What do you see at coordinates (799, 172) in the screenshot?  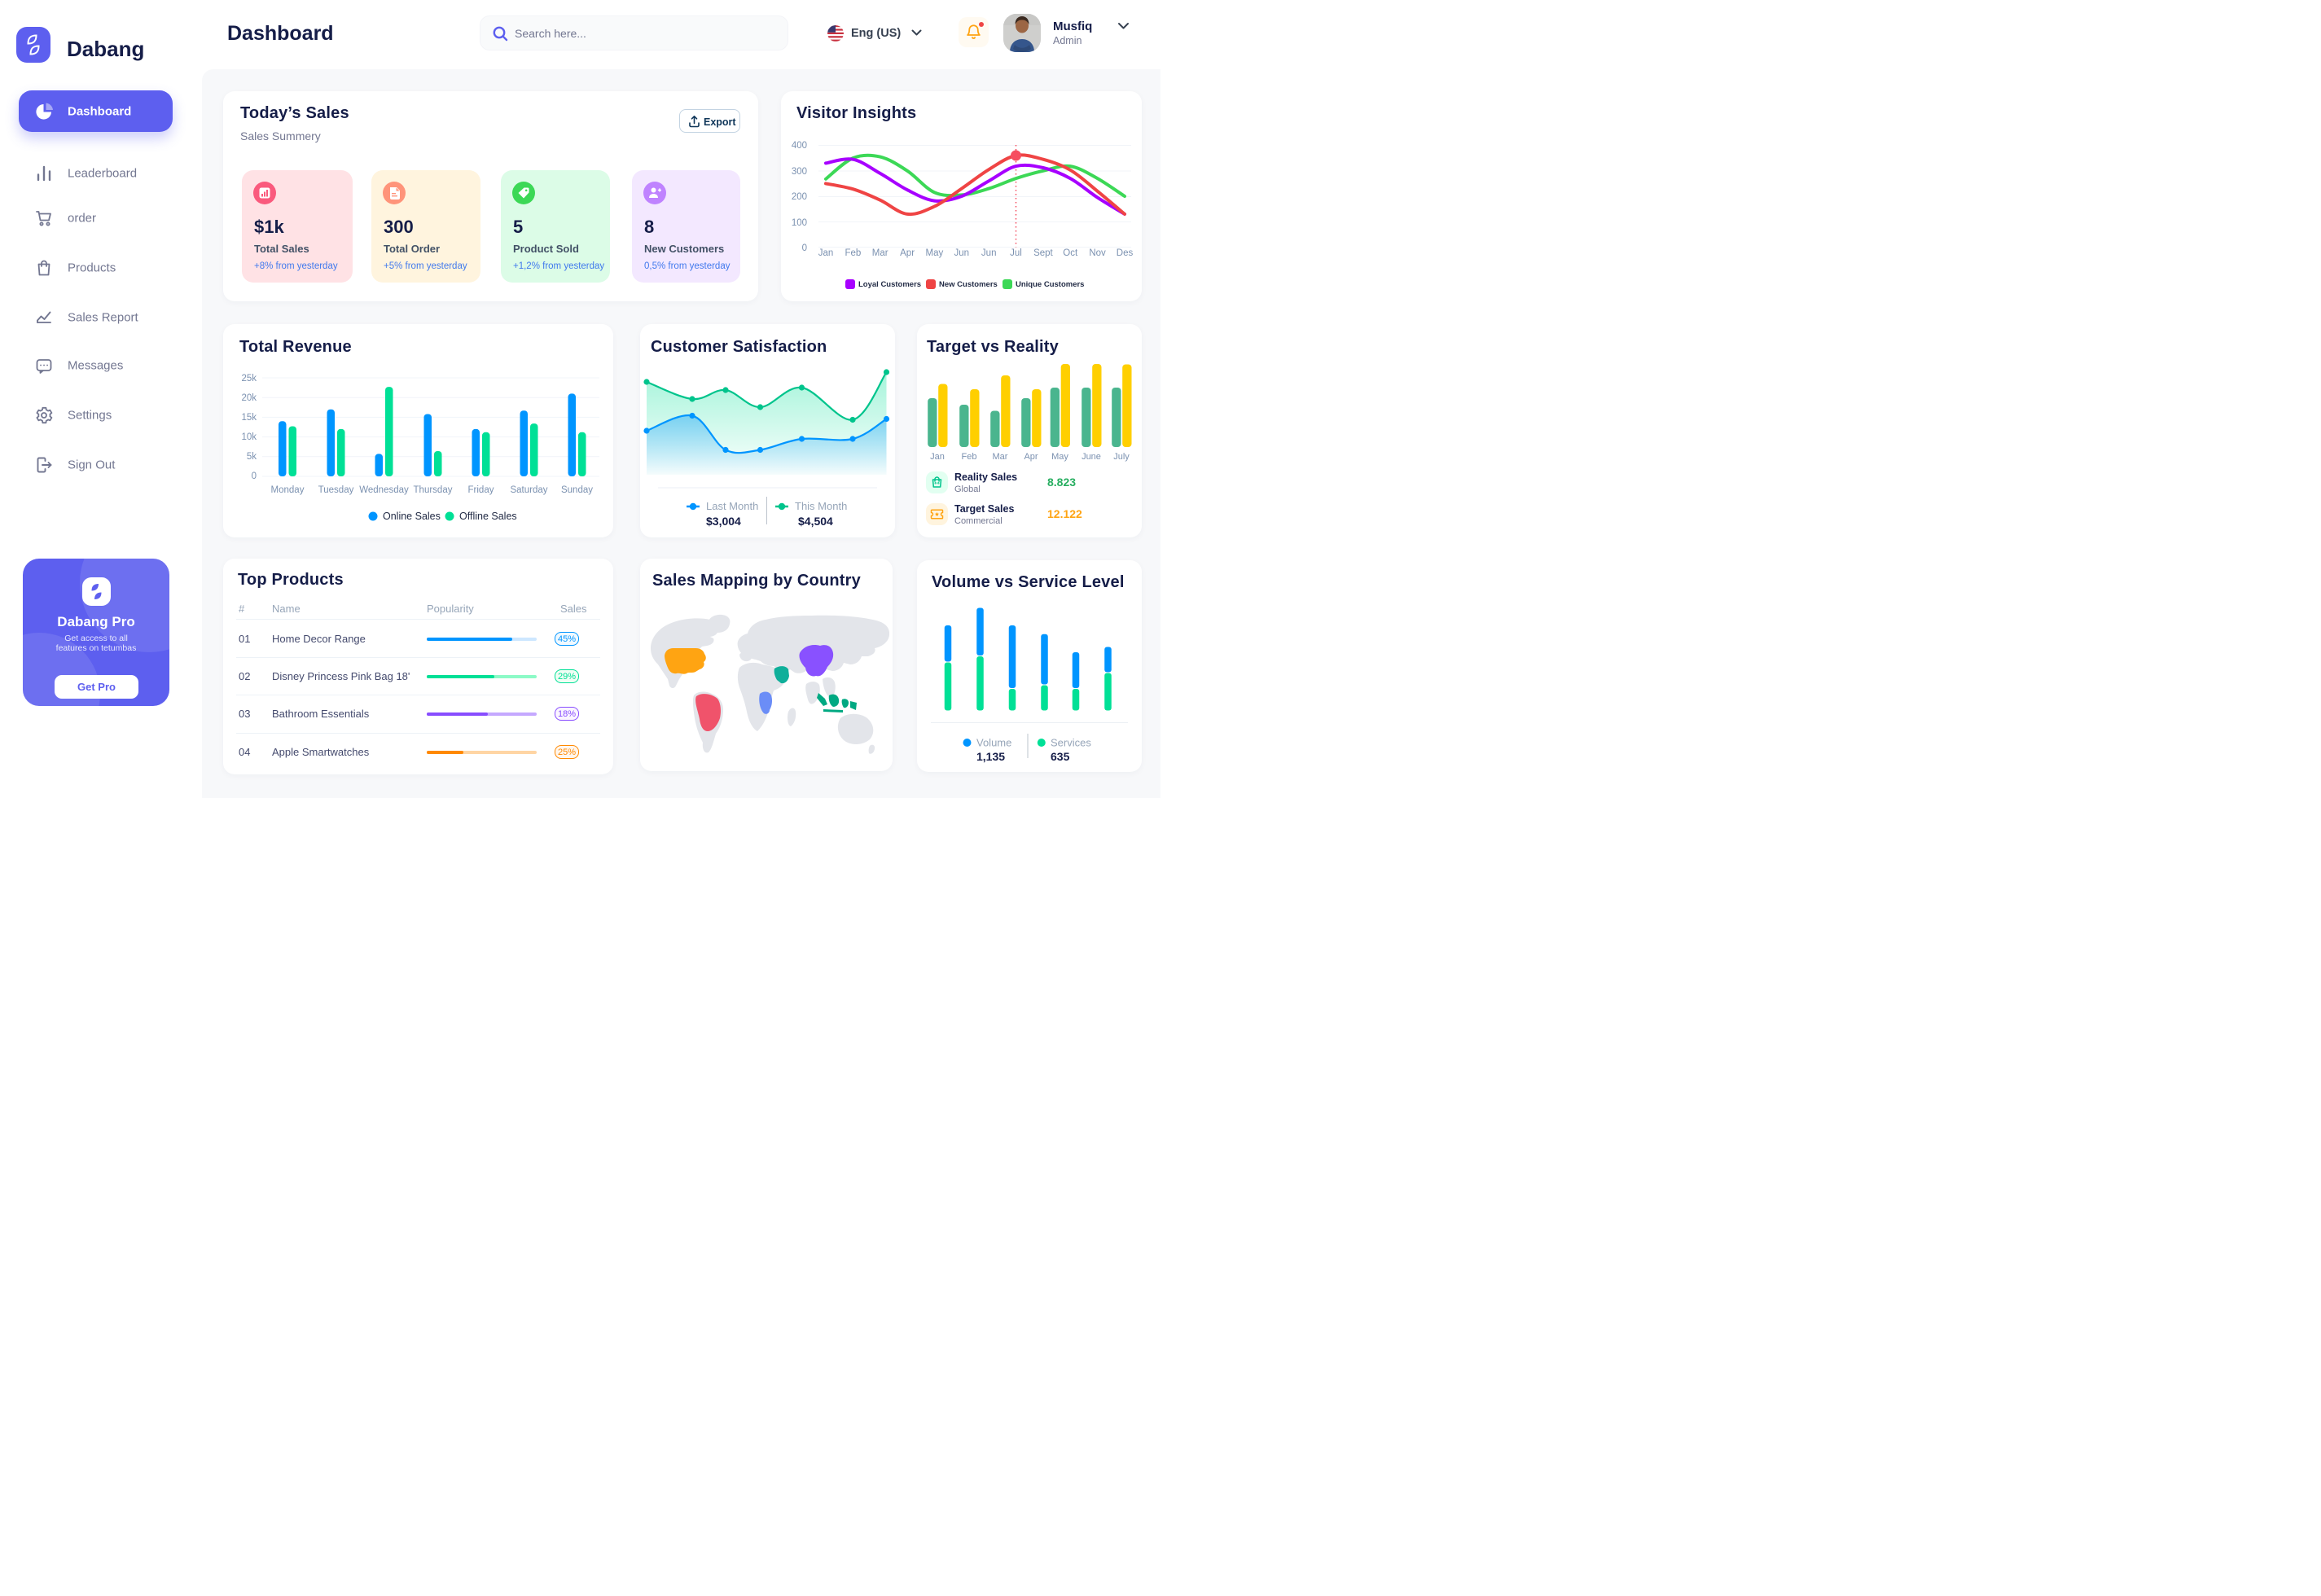 I see `svg-text: 300` at bounding box center [799, 172].